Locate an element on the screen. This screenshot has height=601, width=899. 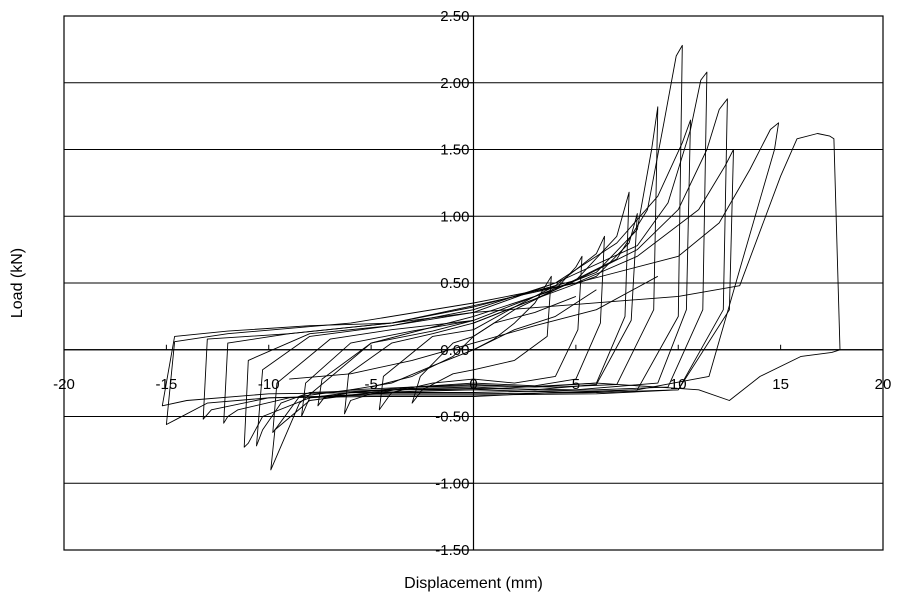
x-tick-label-5: 5 is located at coordinates (576, 384).